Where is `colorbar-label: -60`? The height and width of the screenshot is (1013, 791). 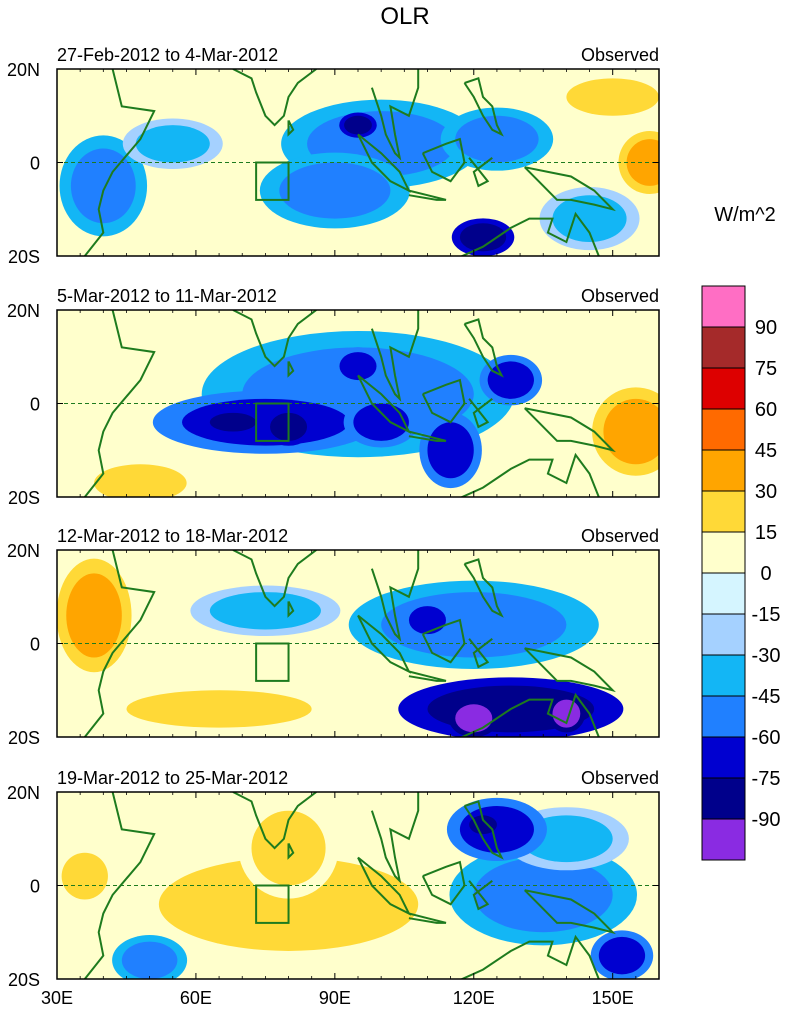
colorbar-label: -60 is located at coordinates (766, 738).